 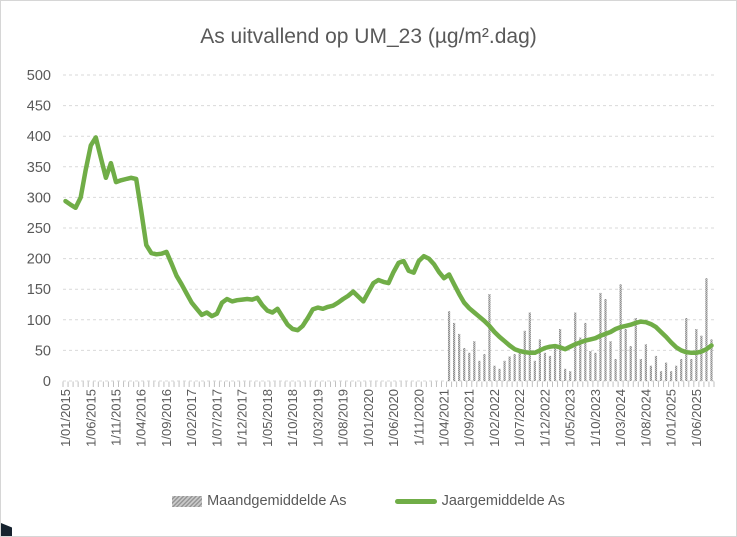 What do you see at coordinates (47, 382) in the screenshot?
I see `y-tick-label: 0` at bounding box center [47, 382].